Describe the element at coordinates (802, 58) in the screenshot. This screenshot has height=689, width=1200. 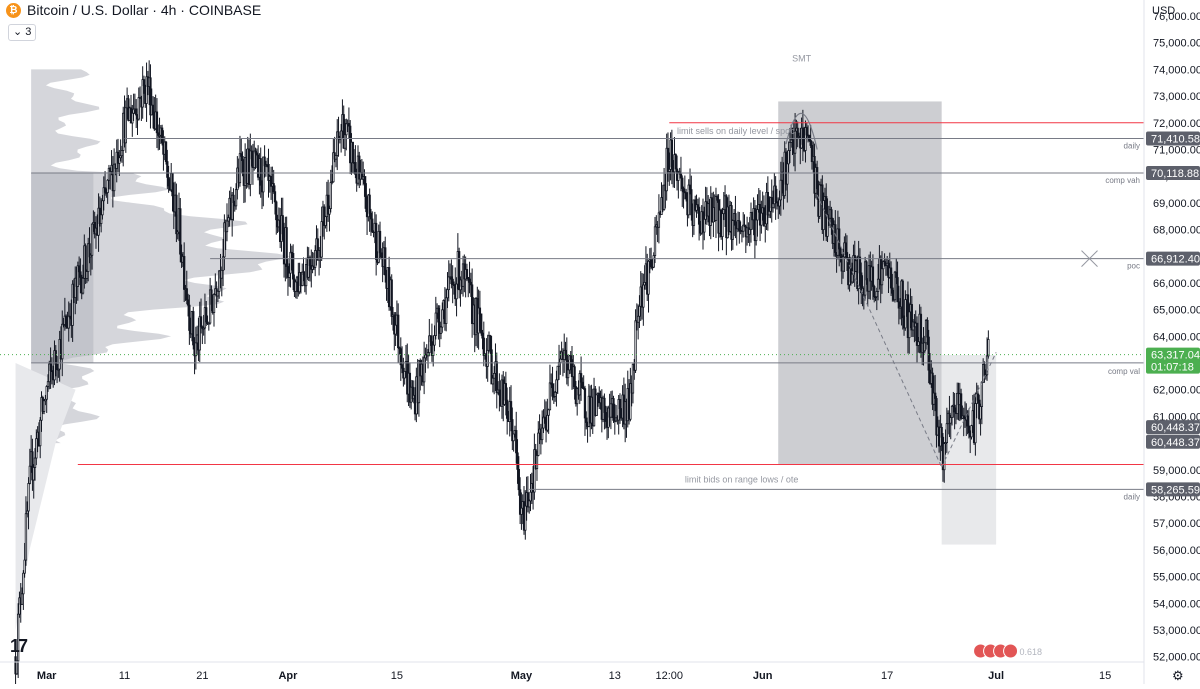
I see `smt-label: SMT` at that location.